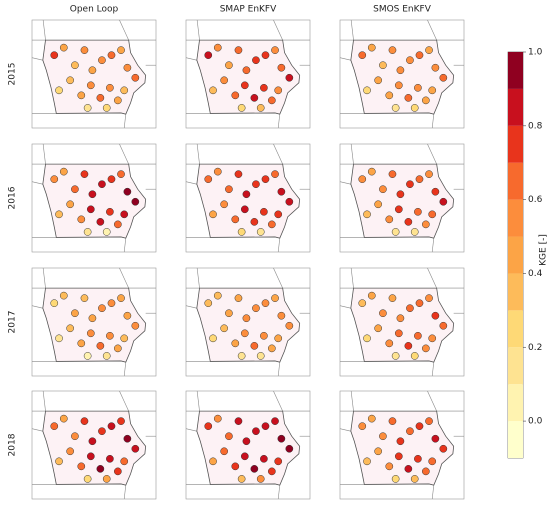 This screenshot has height=505, width=550. Describe the element at coordinates (94, 10) in the screenshot. I see `column-title: Open Loop` at that location.